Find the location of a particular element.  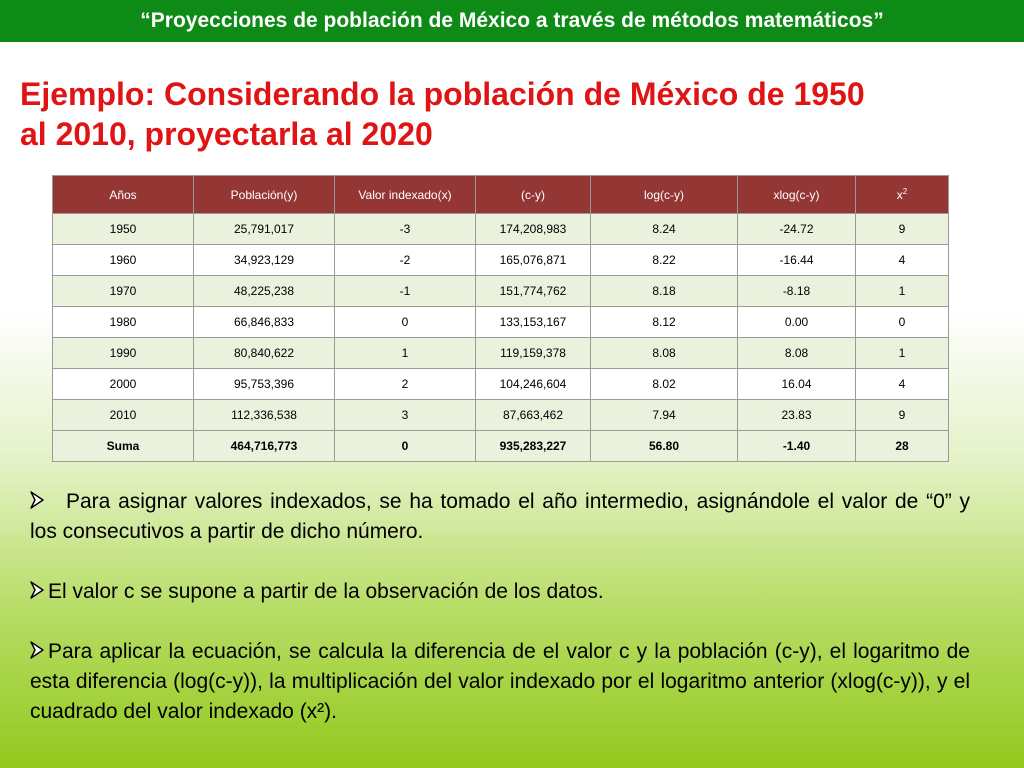

cell-log-c-y: 7.94 is located at coordinates (664, 415).